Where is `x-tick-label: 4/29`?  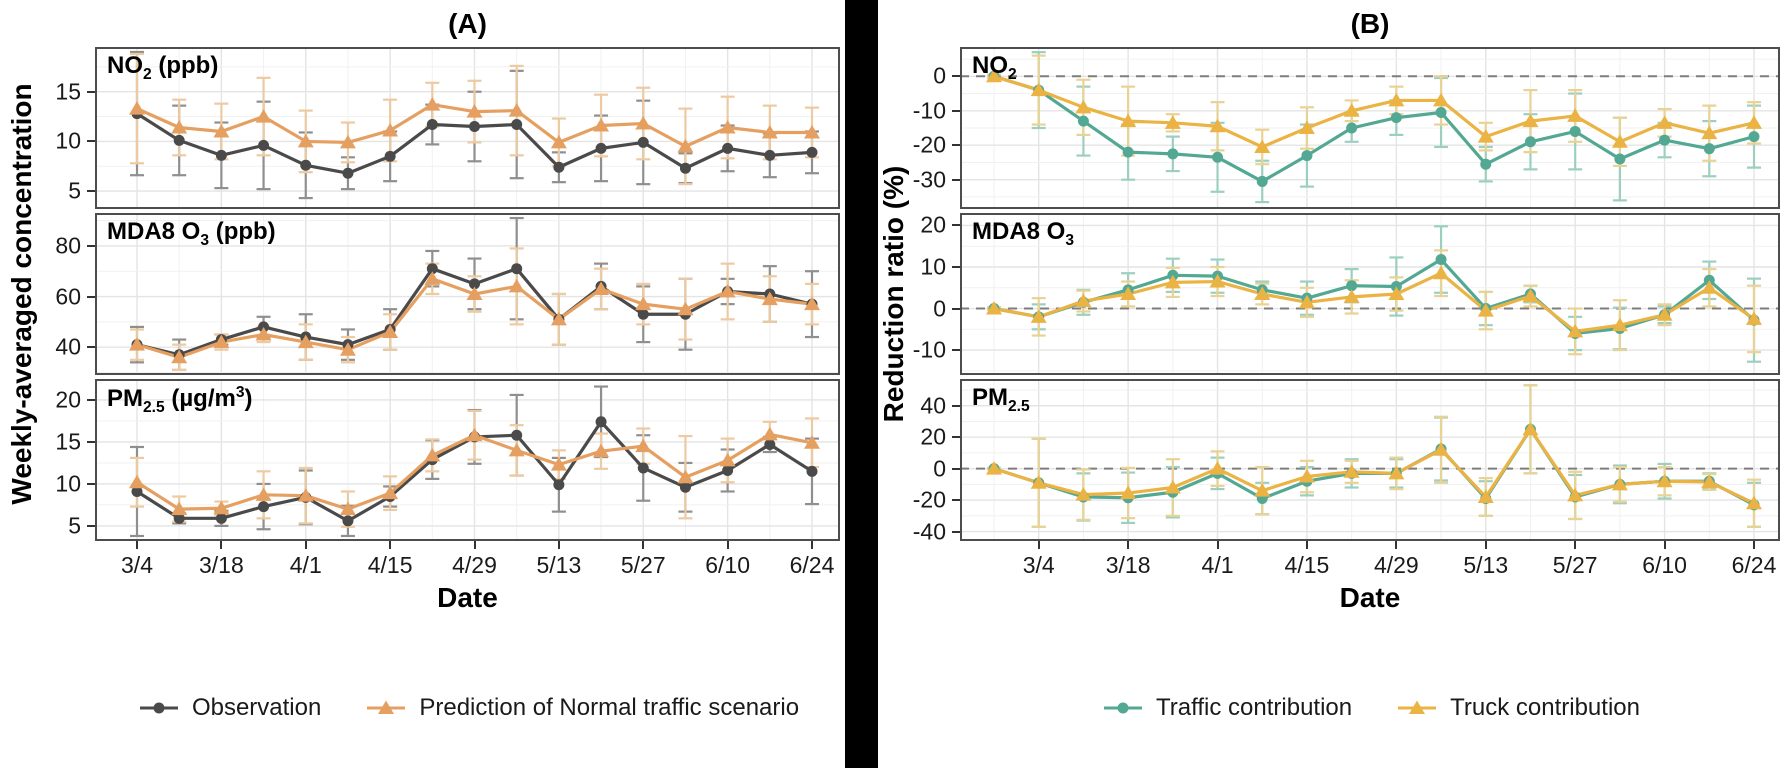 x-tick-label: 4/29 is located at coordinates (474, 565).